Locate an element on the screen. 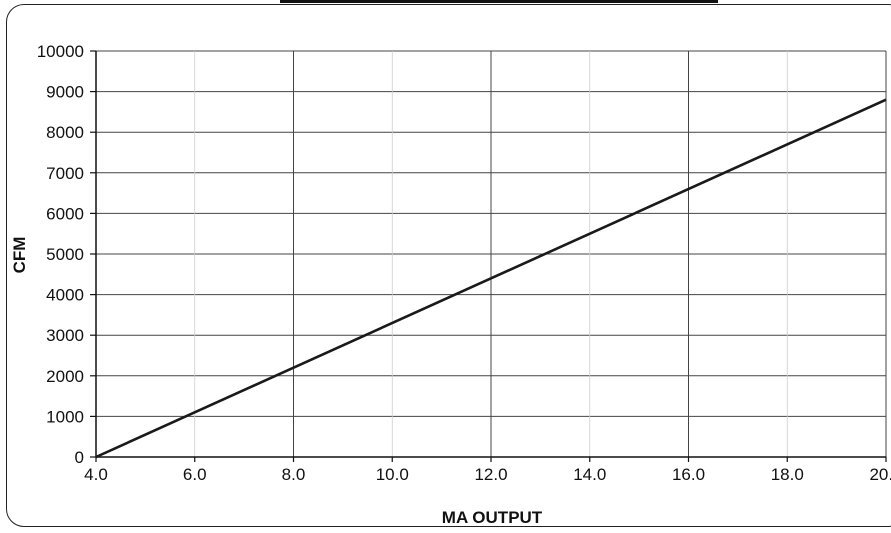 Image resolution: width=891 pixels, height=533 pixels. x-tick-label: 6.0 is located at coordinates (195, 474).